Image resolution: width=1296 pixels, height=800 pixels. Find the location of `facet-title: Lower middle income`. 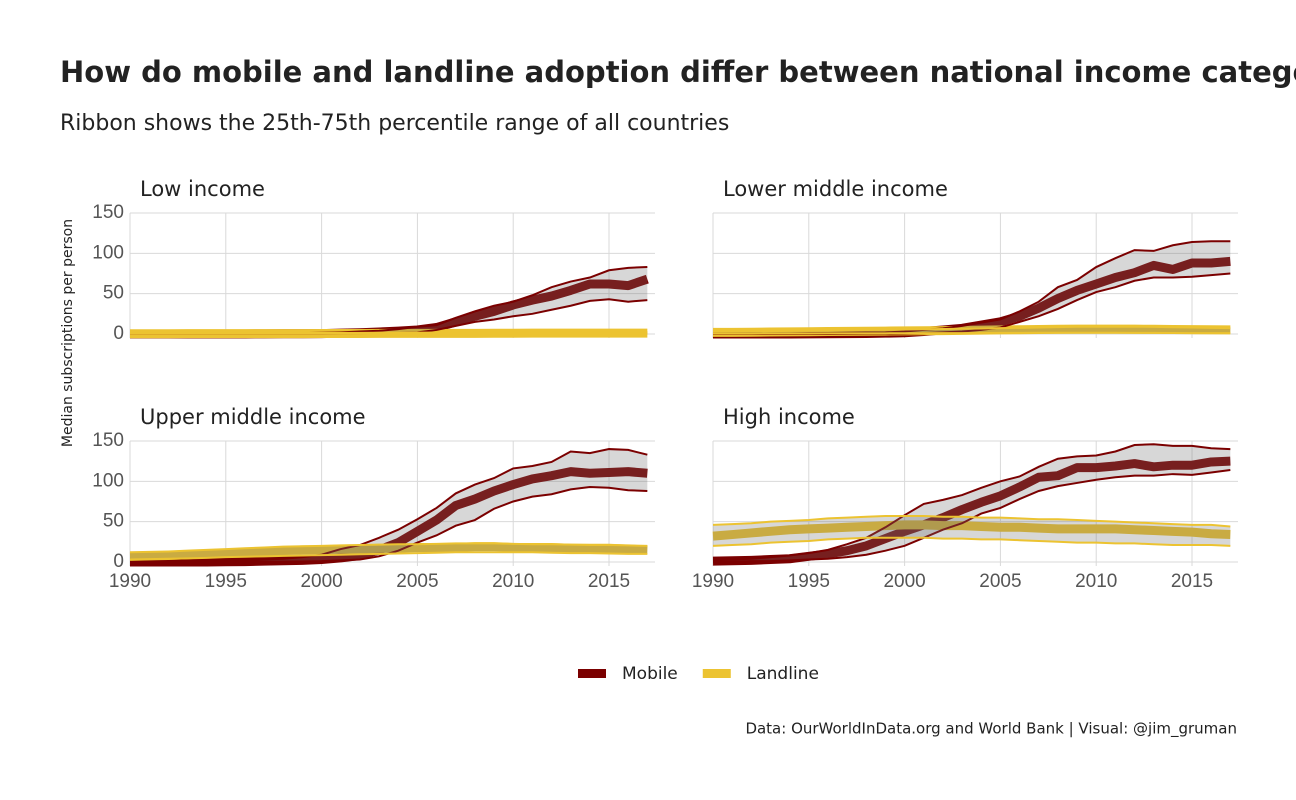

facet-title: Lower middle income is located at coordinates (835, 189).